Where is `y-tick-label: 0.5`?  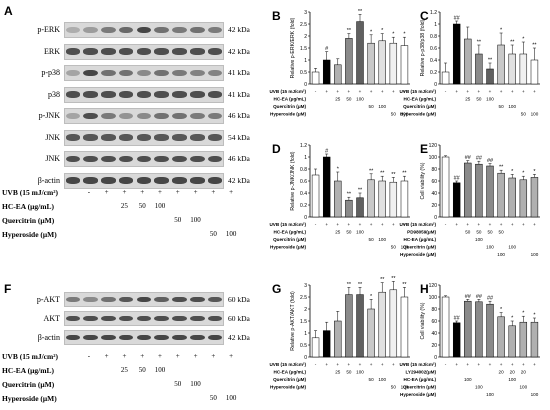
y-tick-label: 0.5 is located at coordinates (303, 73).